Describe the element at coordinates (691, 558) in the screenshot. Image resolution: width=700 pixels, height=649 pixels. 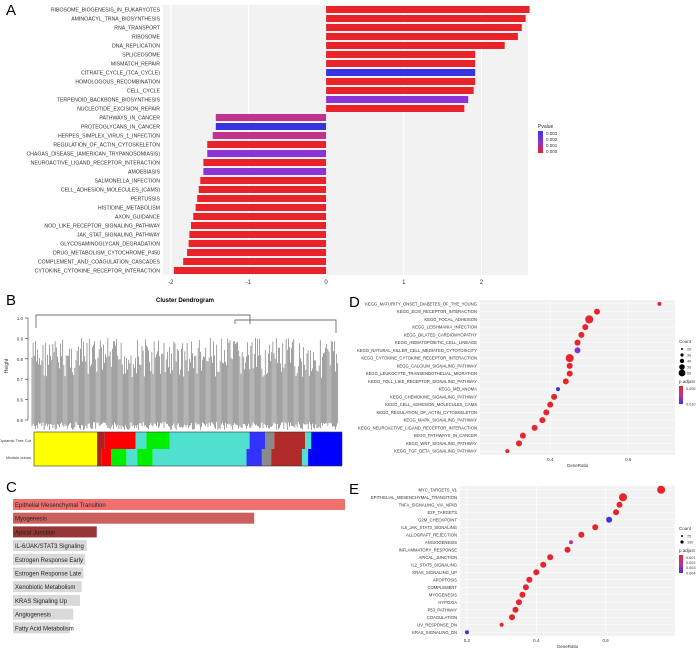
I see `color-legend-label: 0.001` at that location.